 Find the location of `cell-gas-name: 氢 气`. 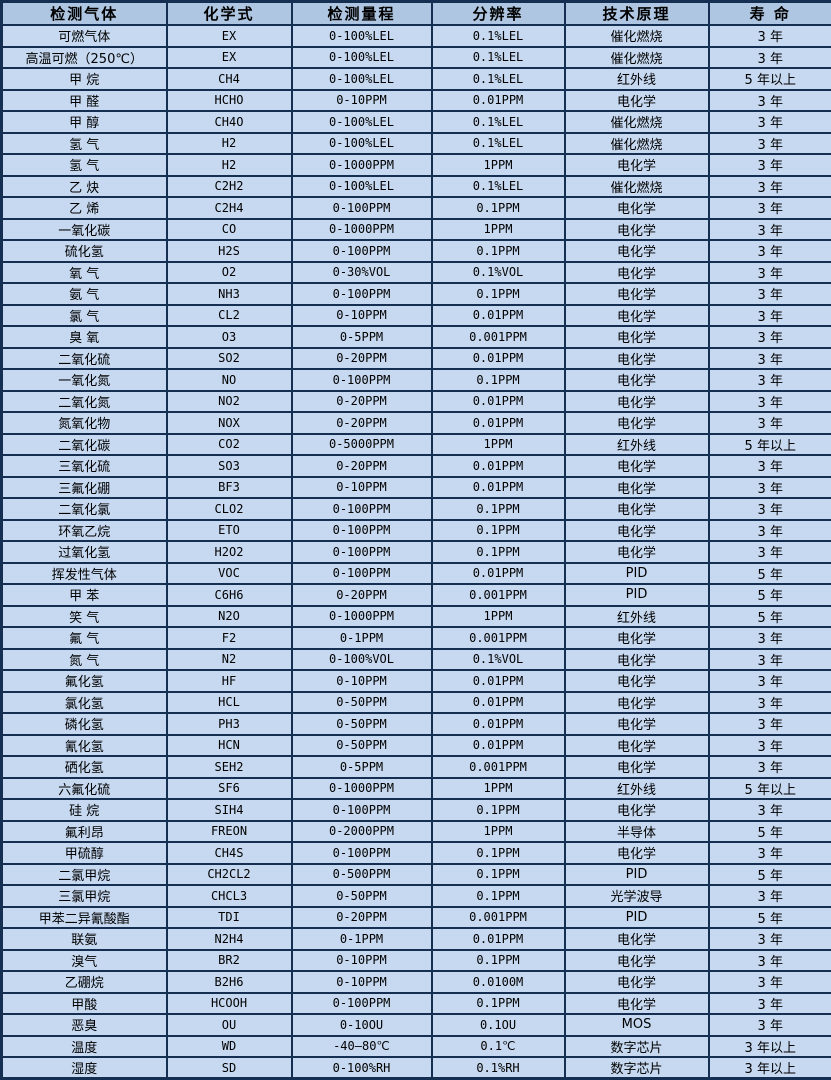

cell-gas-name: 氢 气 is located at coordinates (84, 165).